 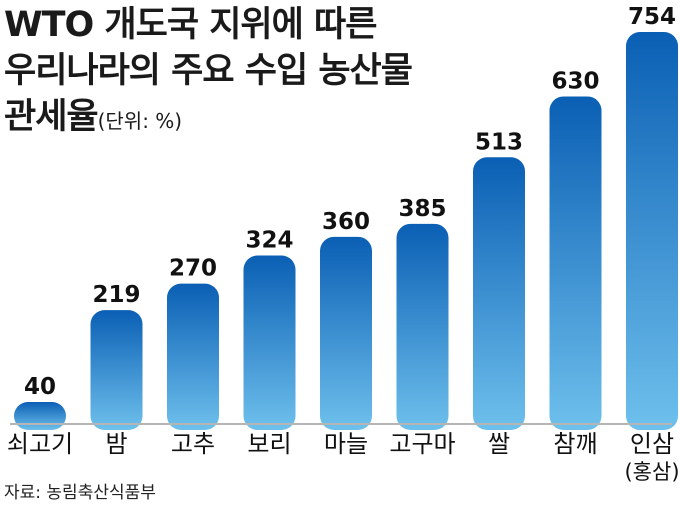 What do you see at coordinates (346, 444) in the screenshot?
I see `category-label-5: 마늘` at bounding box center [346, 444].